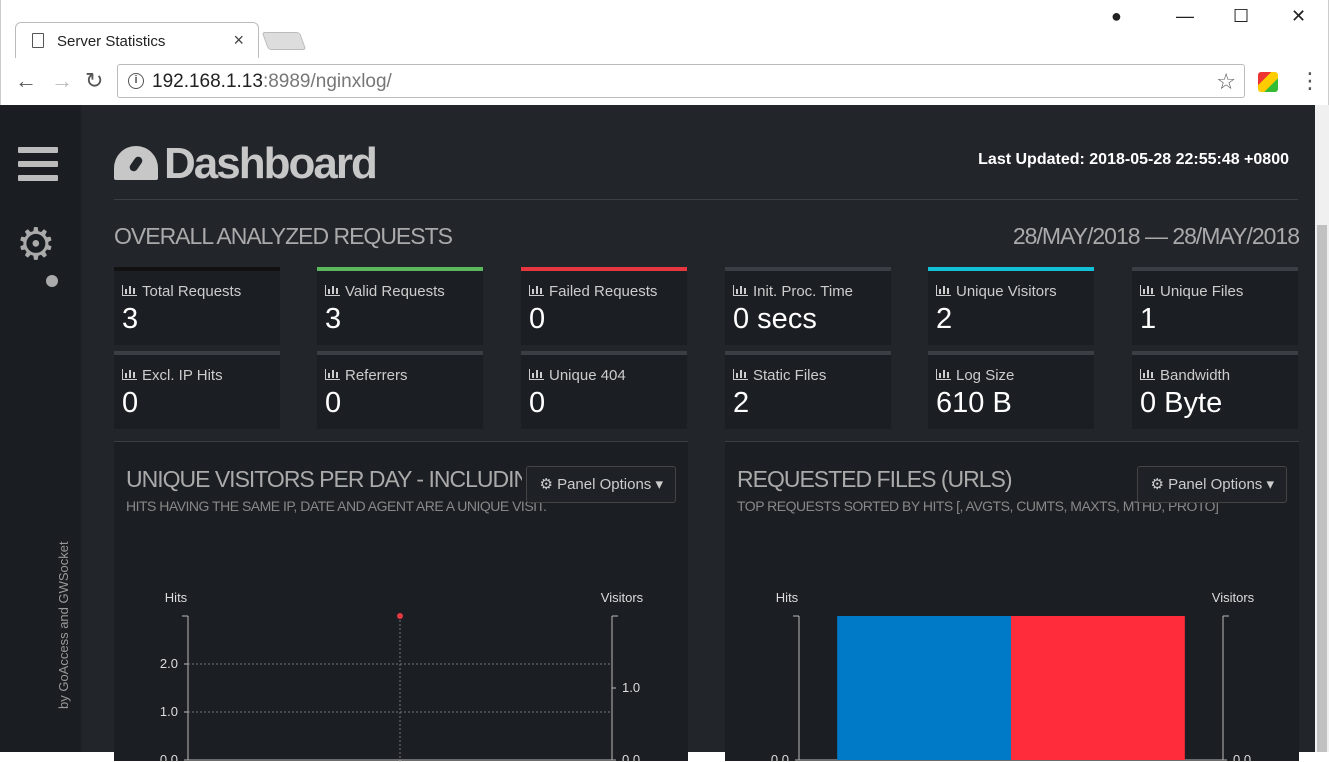 The width and height of the screenshot is (1329, 762). What do you see at coordinates (238, 40) in the screenshot?
I see `close-tab-icon: ×` at bounding box center [238, 40].